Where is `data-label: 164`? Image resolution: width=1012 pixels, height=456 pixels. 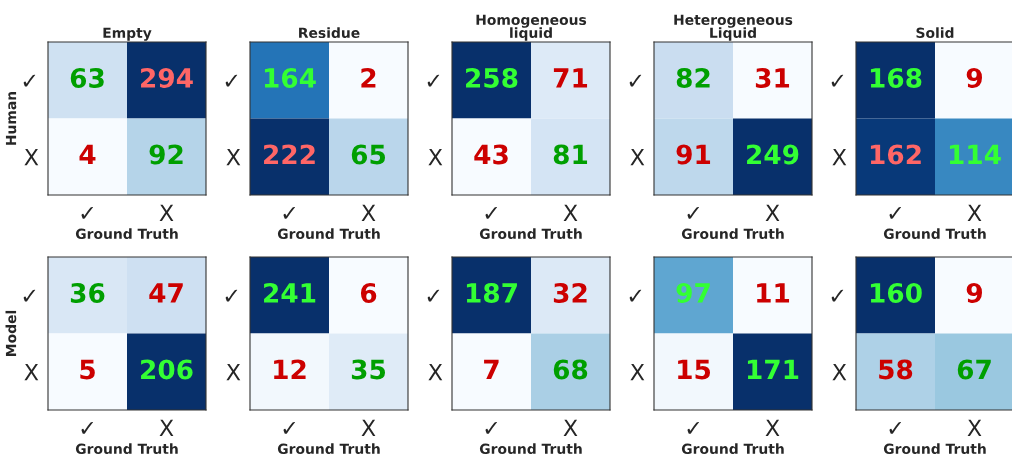 data-label: 164 is located at coordinates (290, 77).